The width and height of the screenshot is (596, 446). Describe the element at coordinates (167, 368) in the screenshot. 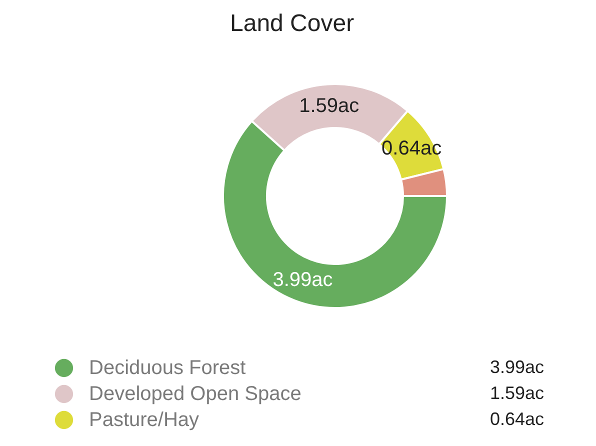

I see `legend-label: Deciduous Forest` at that location.